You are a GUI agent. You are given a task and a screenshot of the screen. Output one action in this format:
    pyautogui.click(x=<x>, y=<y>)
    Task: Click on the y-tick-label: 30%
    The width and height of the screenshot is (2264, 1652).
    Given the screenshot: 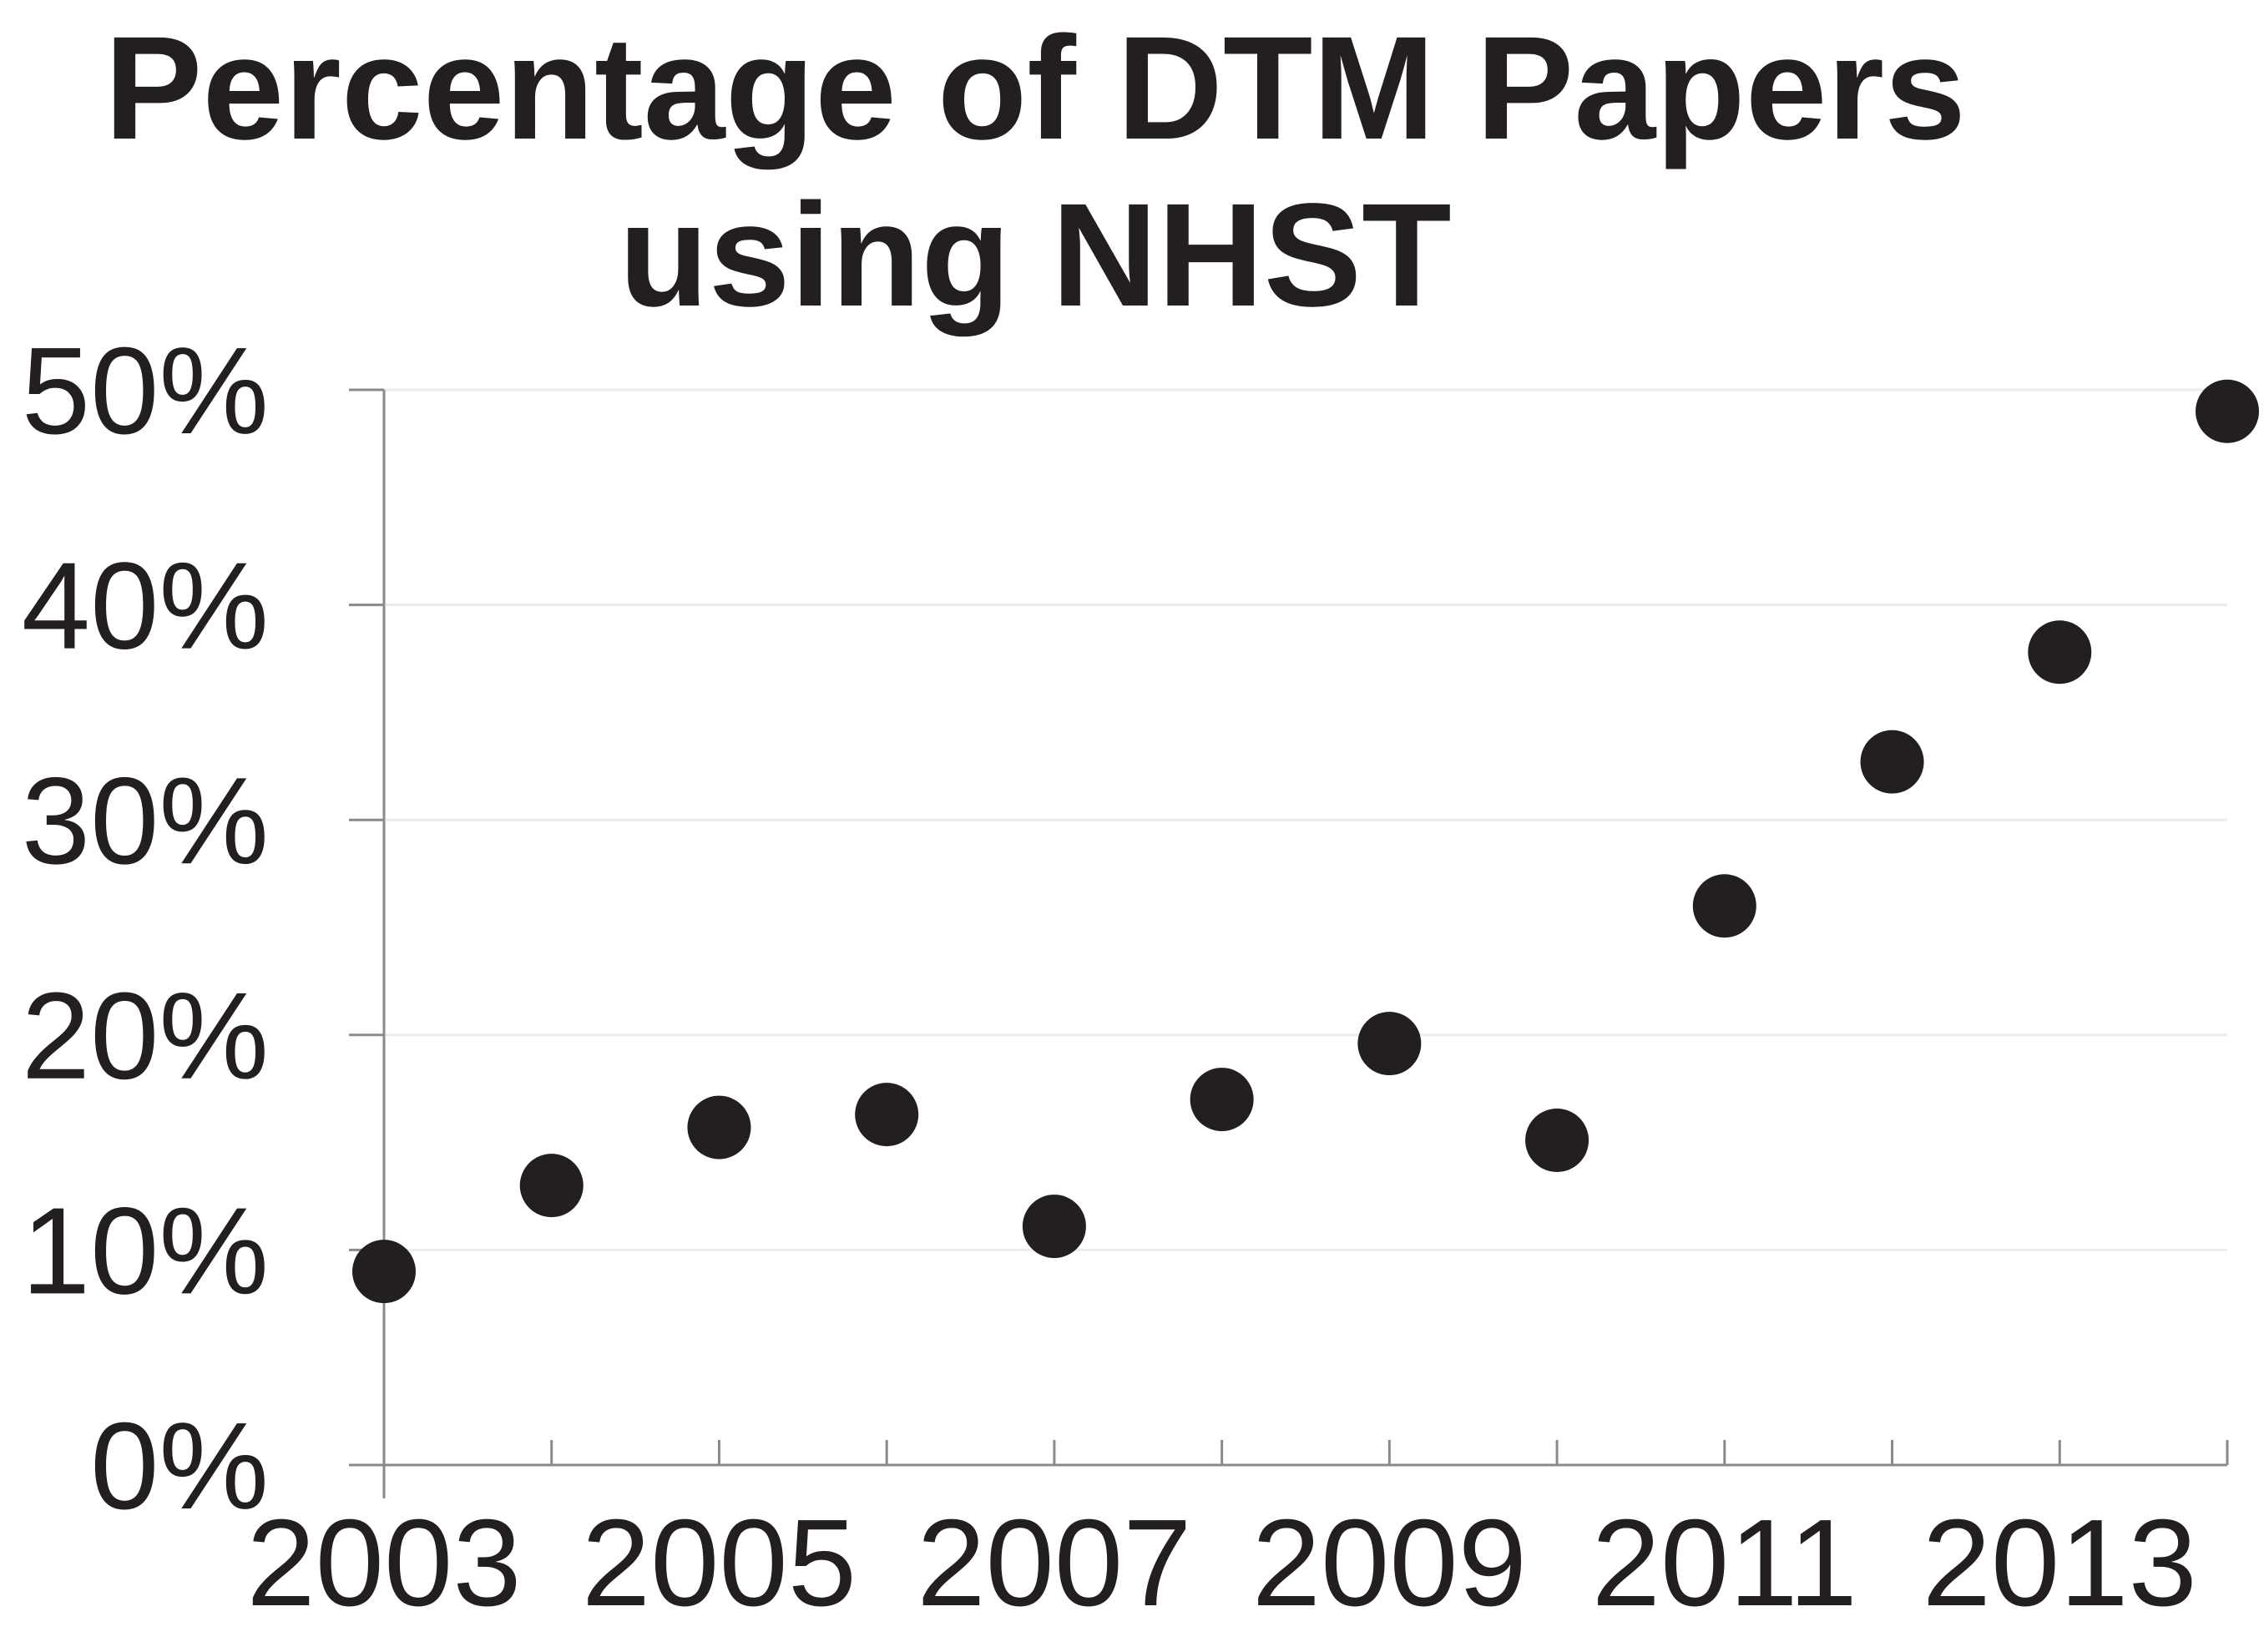 What is the action you would take?
    pyautogui.click(x=145, y=821)
    